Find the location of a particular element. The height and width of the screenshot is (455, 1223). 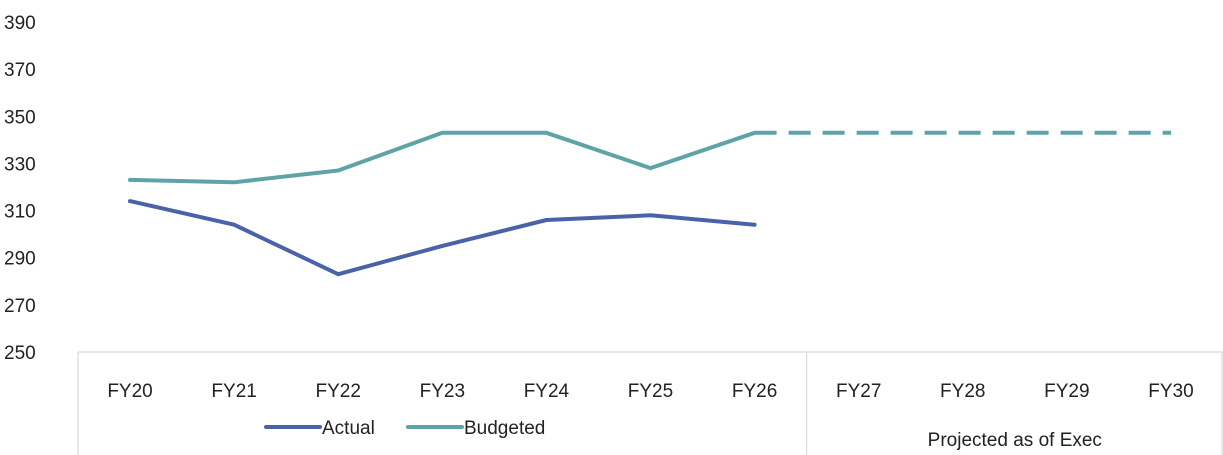

y-tick-label: 350 is located at coordinates (20, 117).